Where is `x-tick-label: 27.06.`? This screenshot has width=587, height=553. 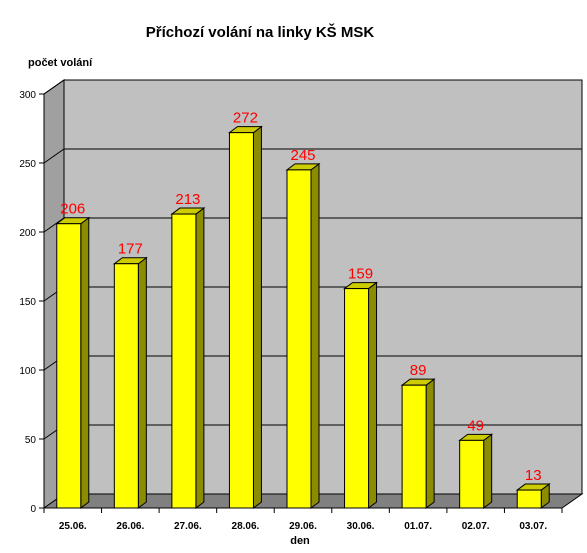 x-tick-label: 27.06. is located at coordinates (188, 526).